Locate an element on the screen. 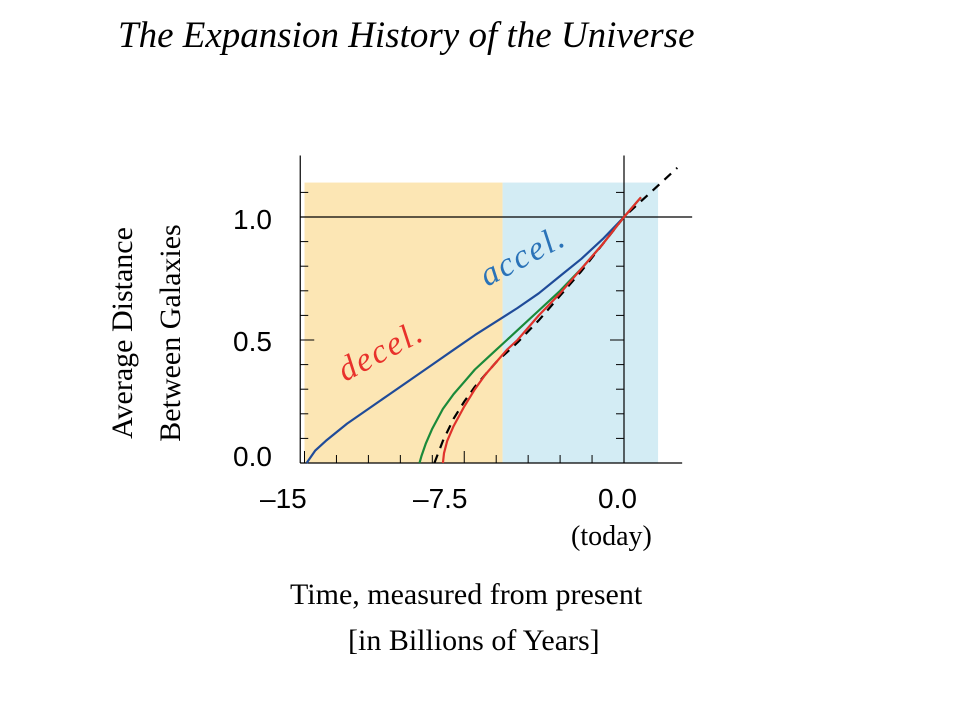 This screenshot has height=720, width=960. x-axis-label-line1: Time, measured from present is located at coordinates (466, 594).